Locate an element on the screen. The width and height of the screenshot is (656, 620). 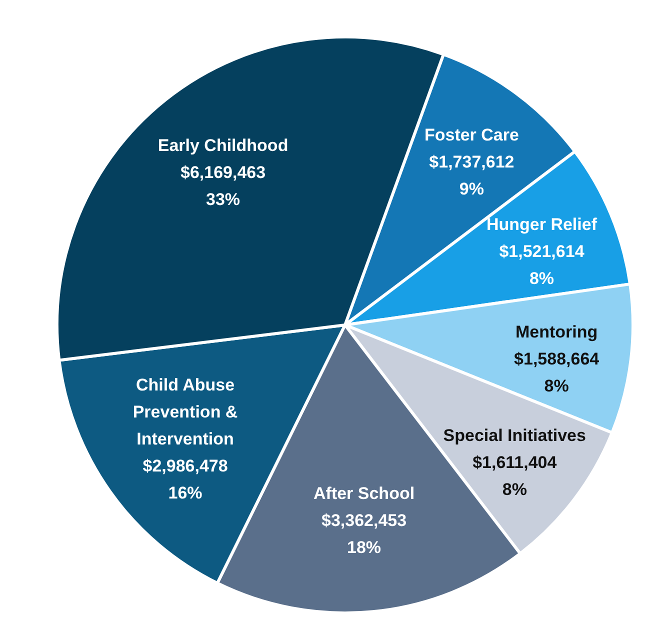
slice-label: After School is located at coordinates (364, 492).